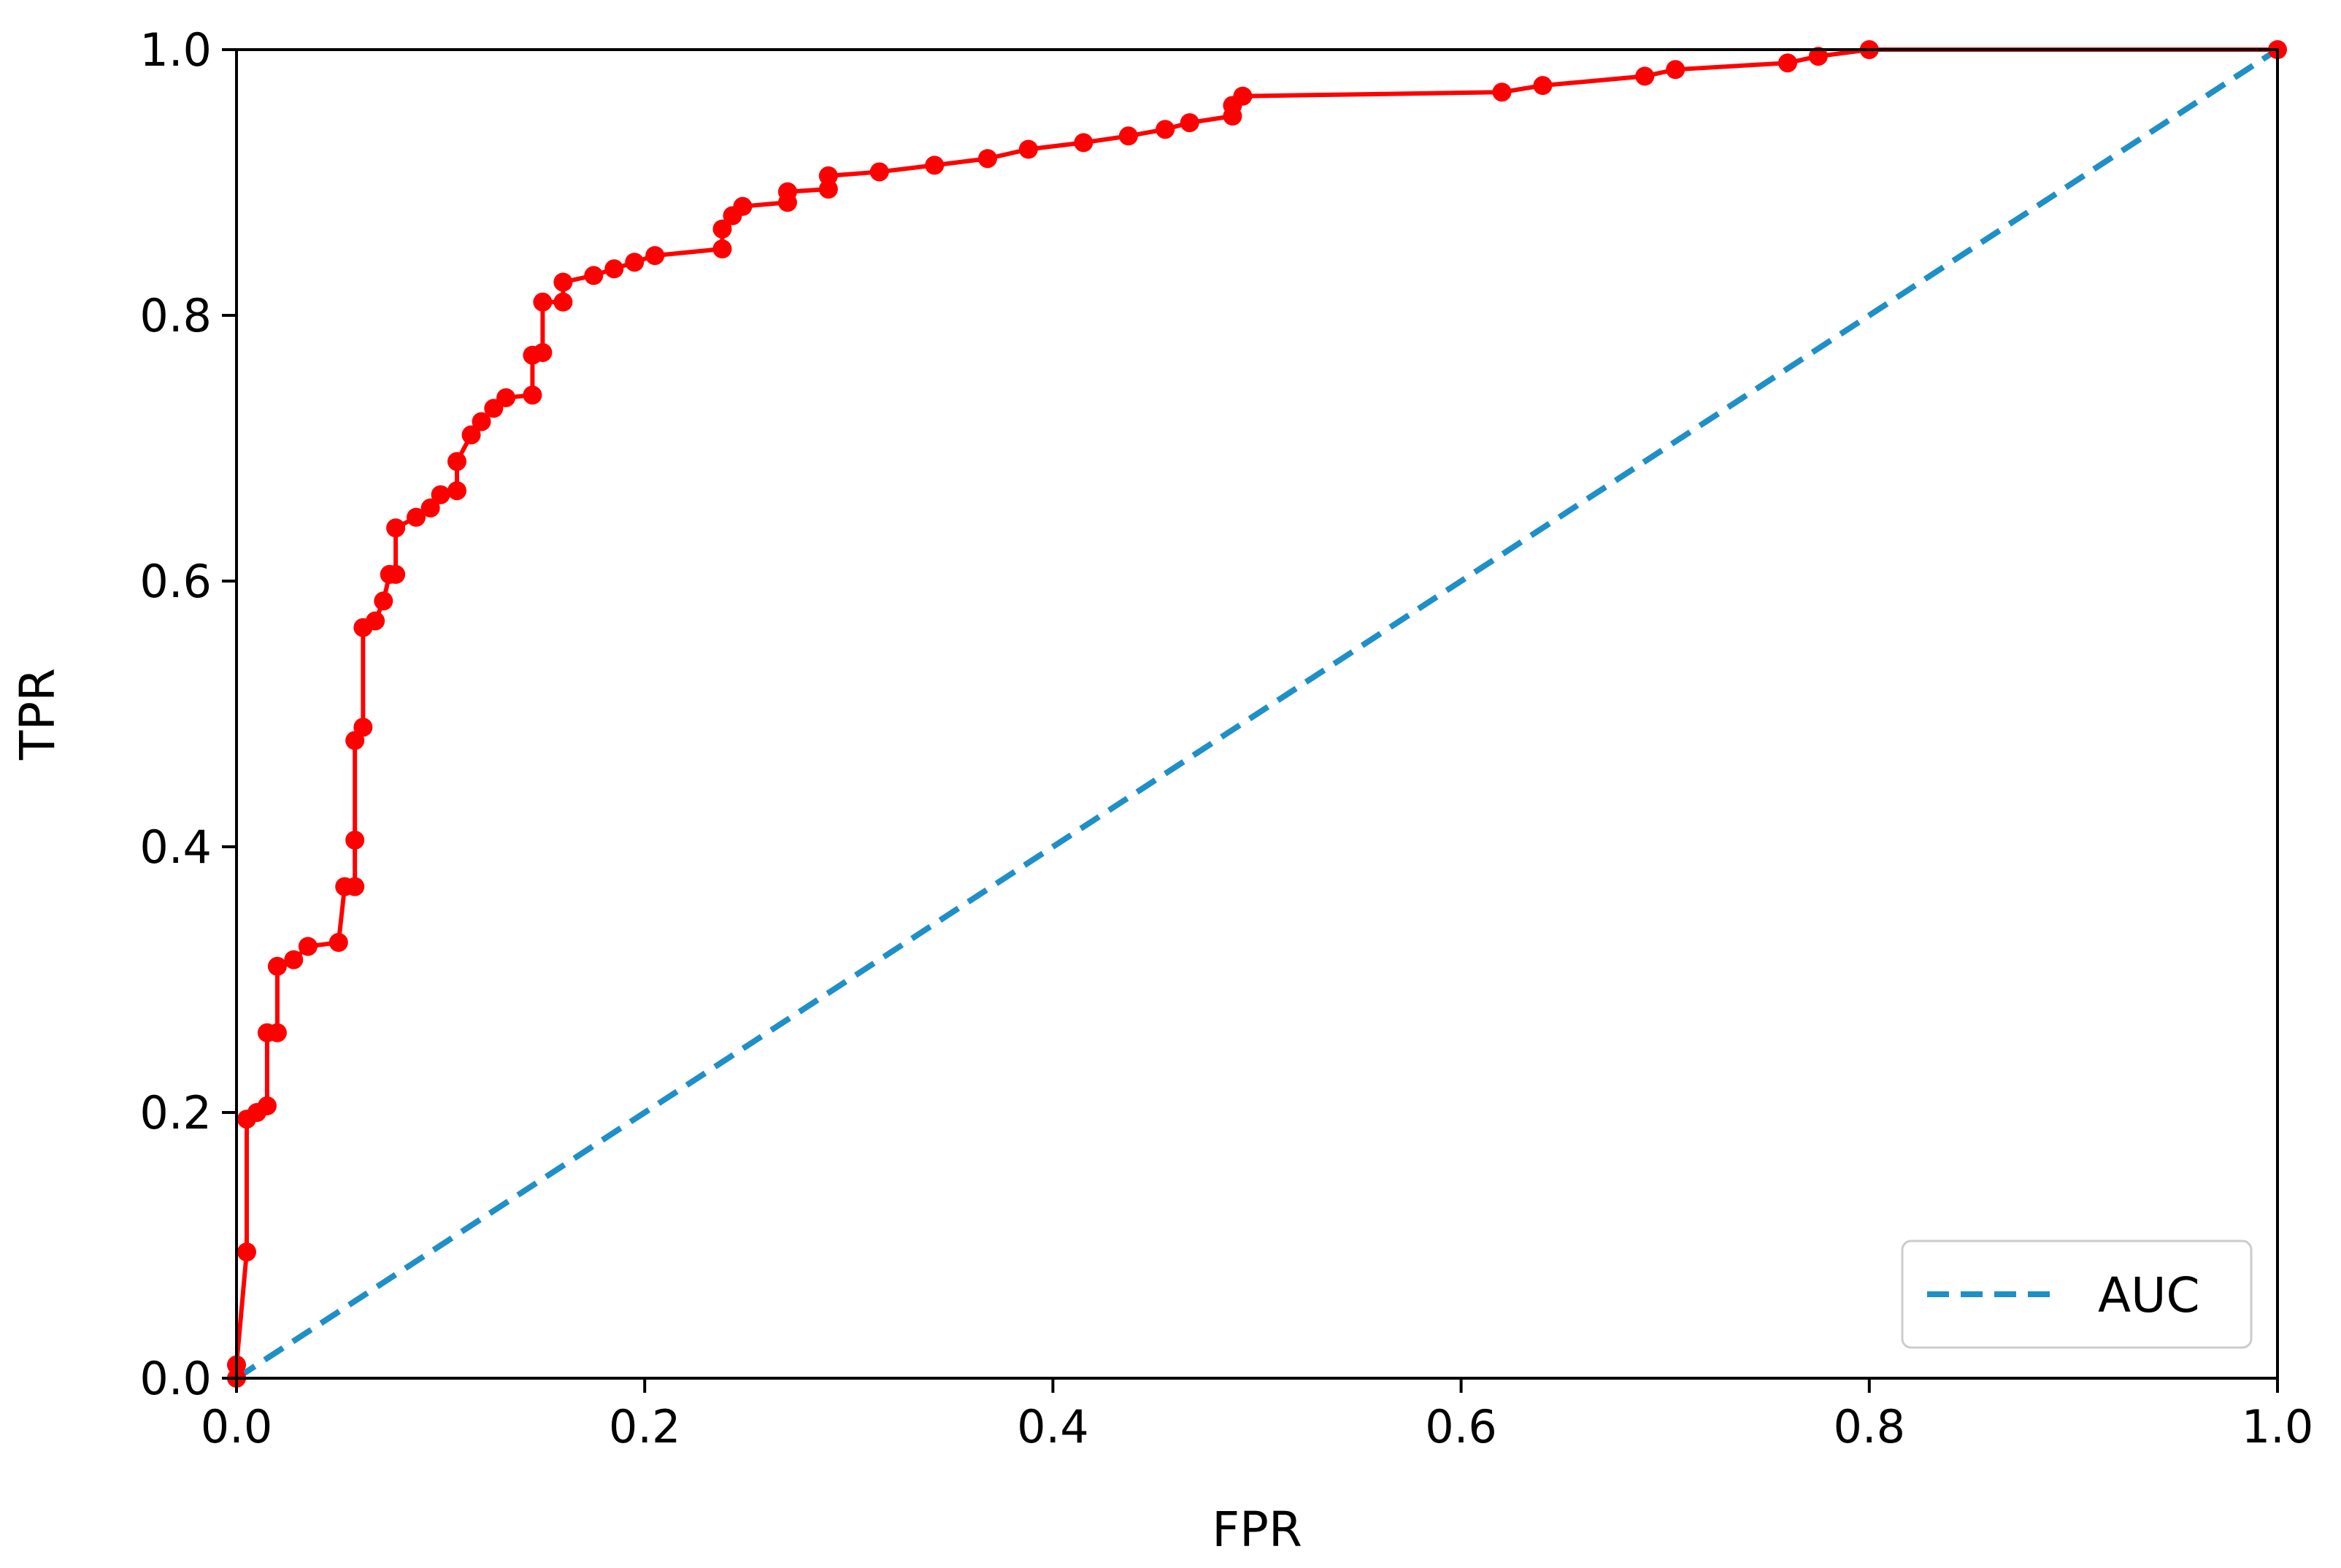  I want to click on x-tick-label: 0.8, so click(1869, 1427).